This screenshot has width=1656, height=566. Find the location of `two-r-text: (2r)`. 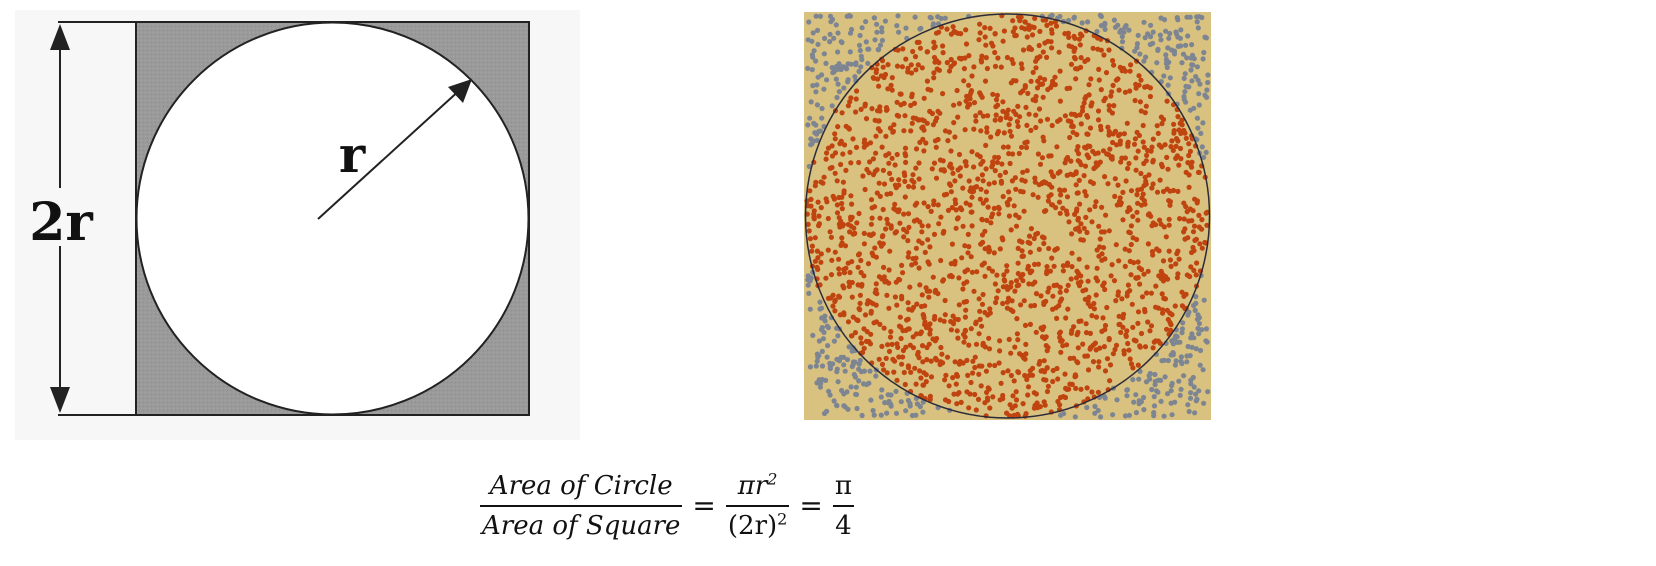

two-r-text: (2r) is located at coordinates (752, 526).